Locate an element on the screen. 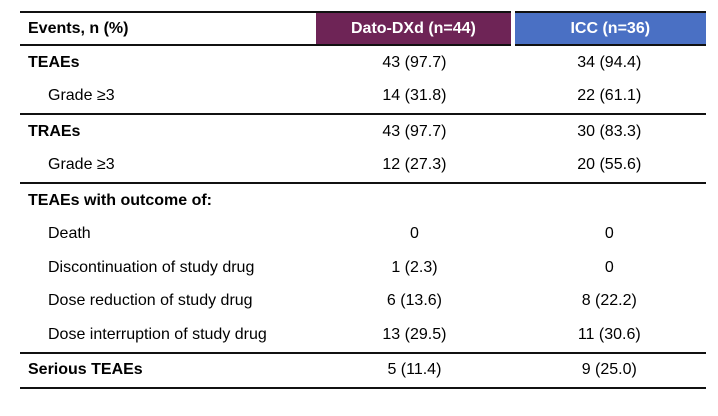 This screenshot has width=718, height=416. event-label: Serious TEAEs is located at coordinates (85, 370).